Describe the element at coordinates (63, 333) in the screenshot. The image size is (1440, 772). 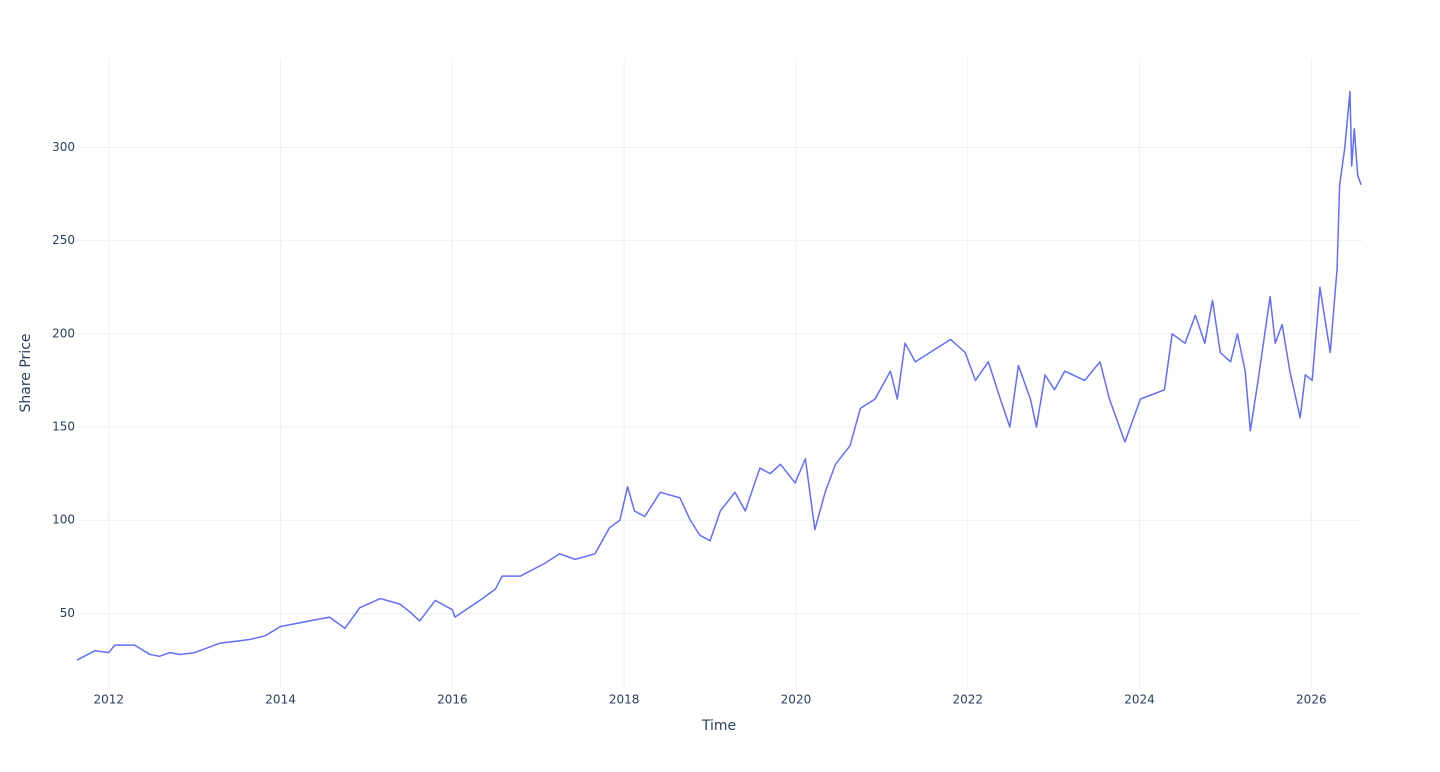
I see `y-tick-label: 200` at that location.